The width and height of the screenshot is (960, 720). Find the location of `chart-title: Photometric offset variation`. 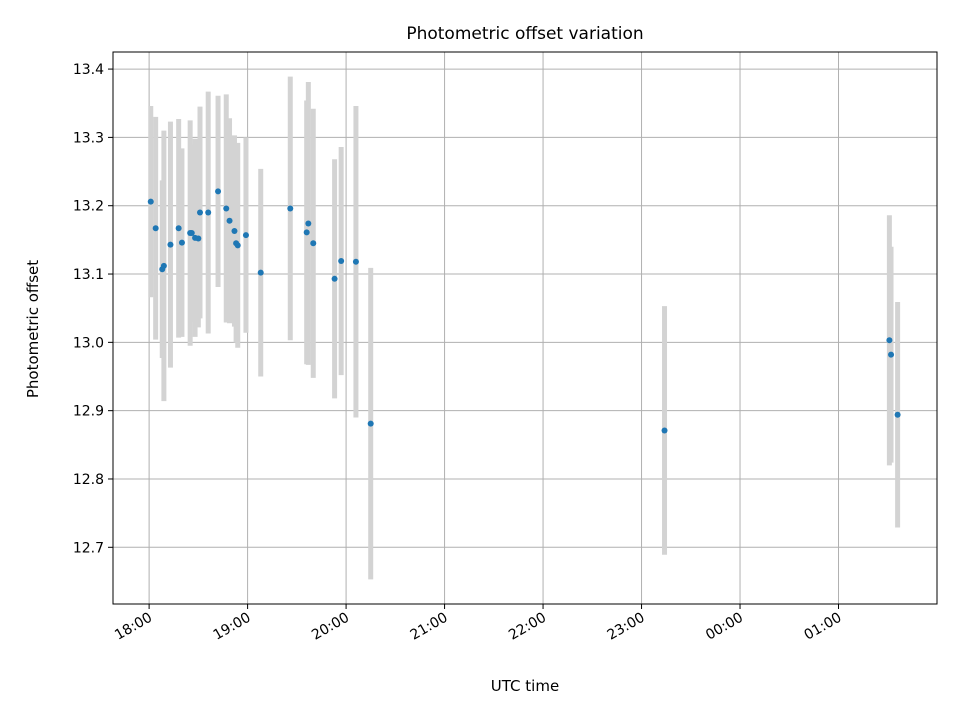

chart-title: Photometric offset variation is located at coordinates (524, 34).